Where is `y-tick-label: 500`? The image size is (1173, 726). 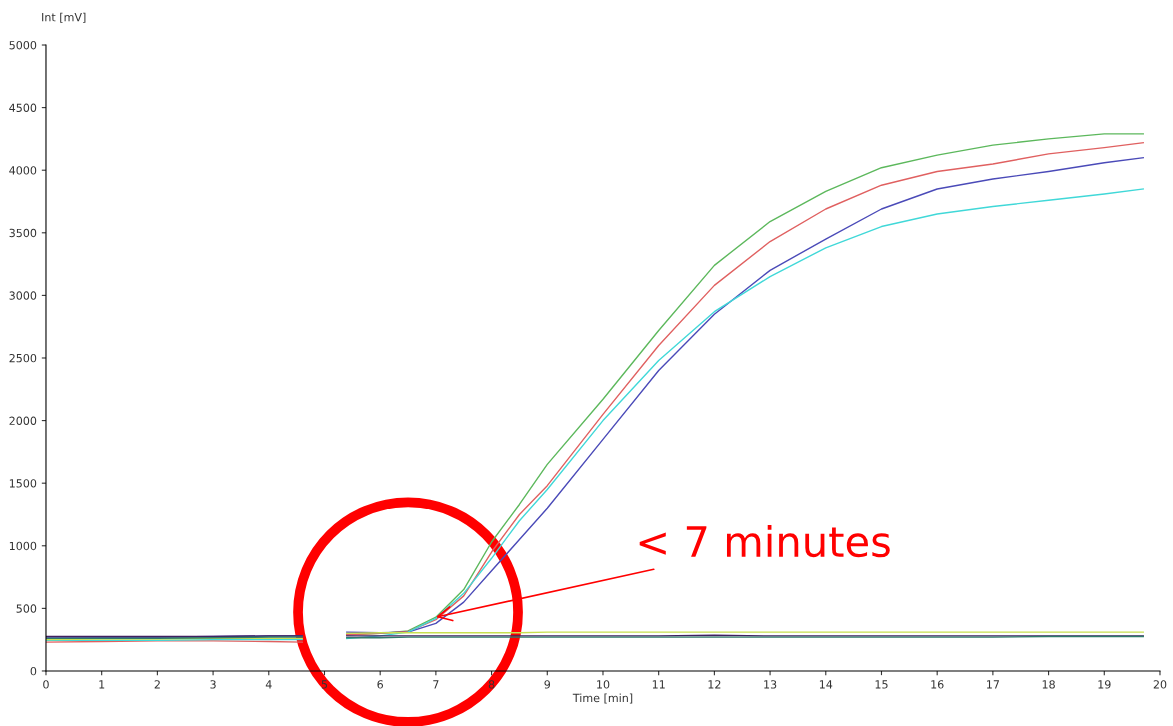 y-tick-label: 500 is located at coordinates (26, 608).